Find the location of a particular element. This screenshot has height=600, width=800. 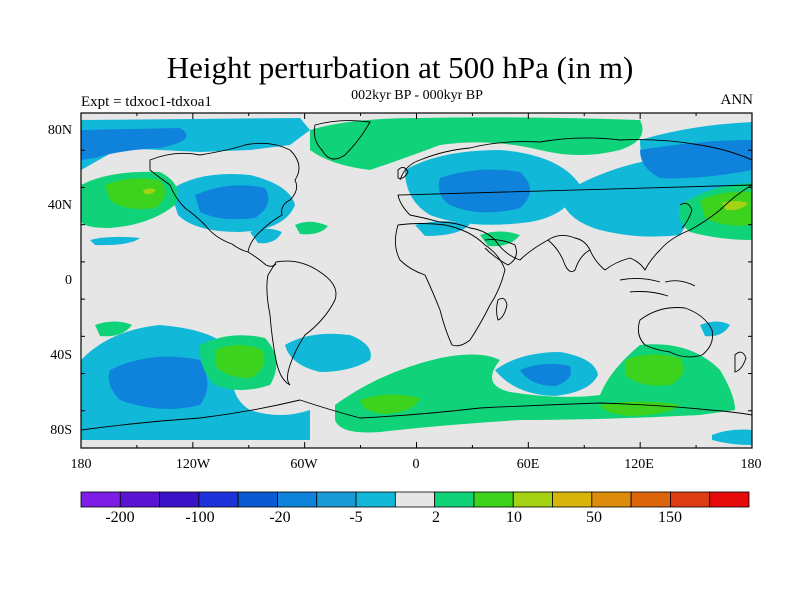

pos-peak-north-pacific is located at coordinates (149, 191).